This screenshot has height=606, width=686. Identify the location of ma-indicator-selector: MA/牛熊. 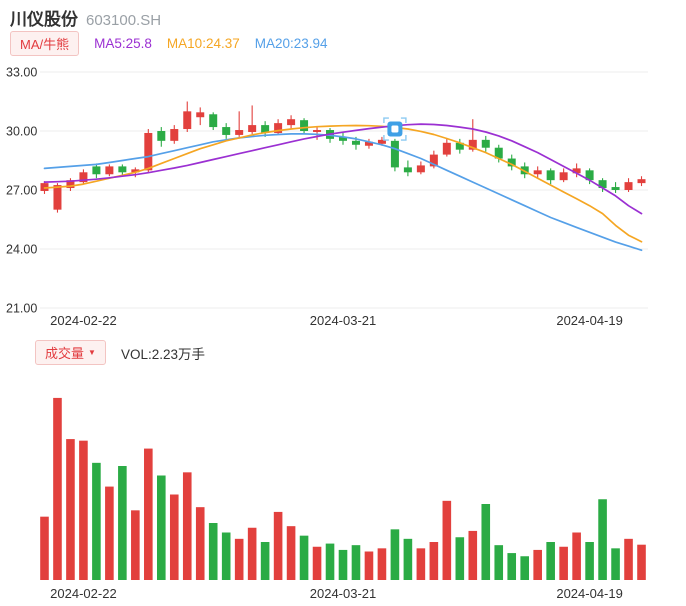
(45, 43).